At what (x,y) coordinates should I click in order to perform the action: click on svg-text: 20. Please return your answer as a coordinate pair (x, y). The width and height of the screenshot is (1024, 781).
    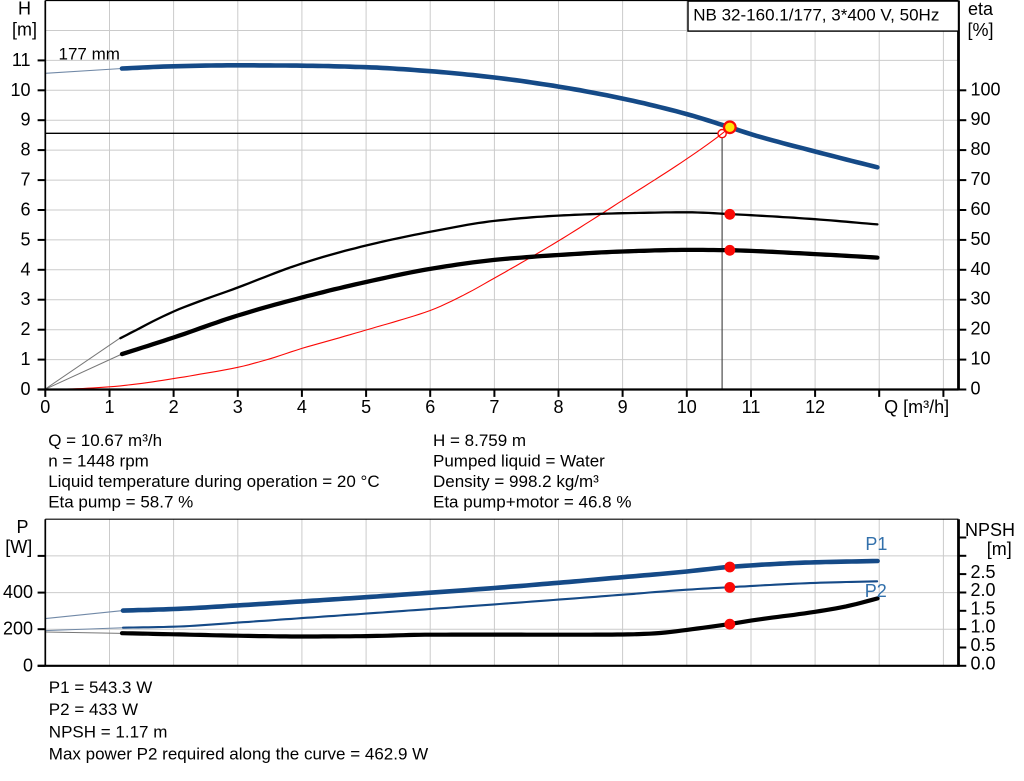
    Looking at the image, I should click on (981, 329).